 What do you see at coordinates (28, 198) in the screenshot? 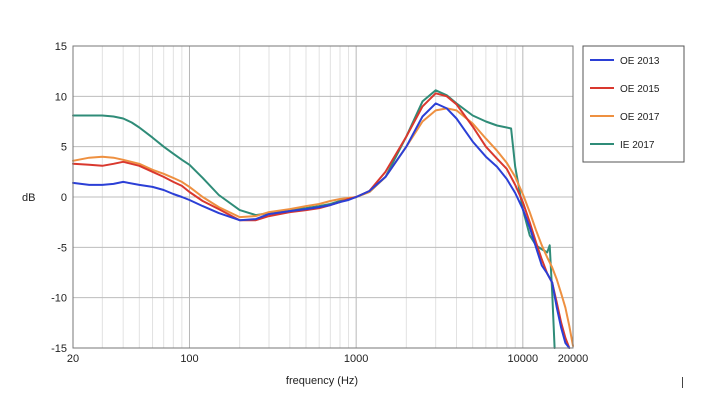
I see `y-axis-label: dB` at bounding box center [28, 198].